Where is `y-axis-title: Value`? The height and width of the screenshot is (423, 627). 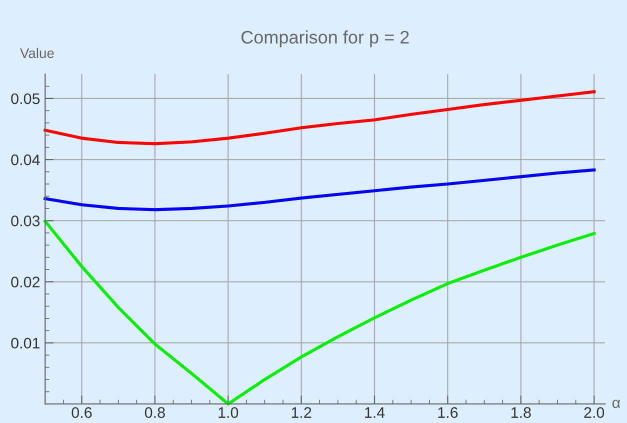 y-axis-title: Value is located at coordinates (37, 53).